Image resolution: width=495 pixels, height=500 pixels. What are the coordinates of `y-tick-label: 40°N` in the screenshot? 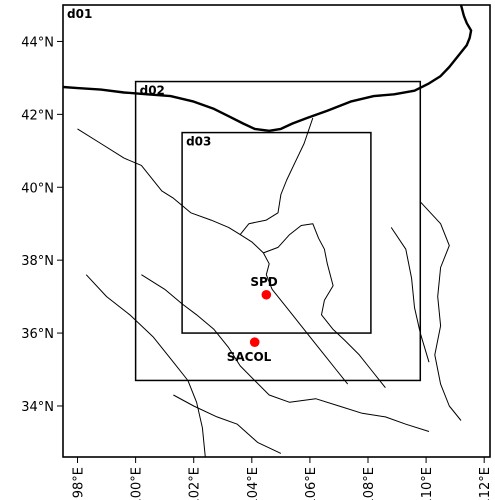 It's located at (37, 188).